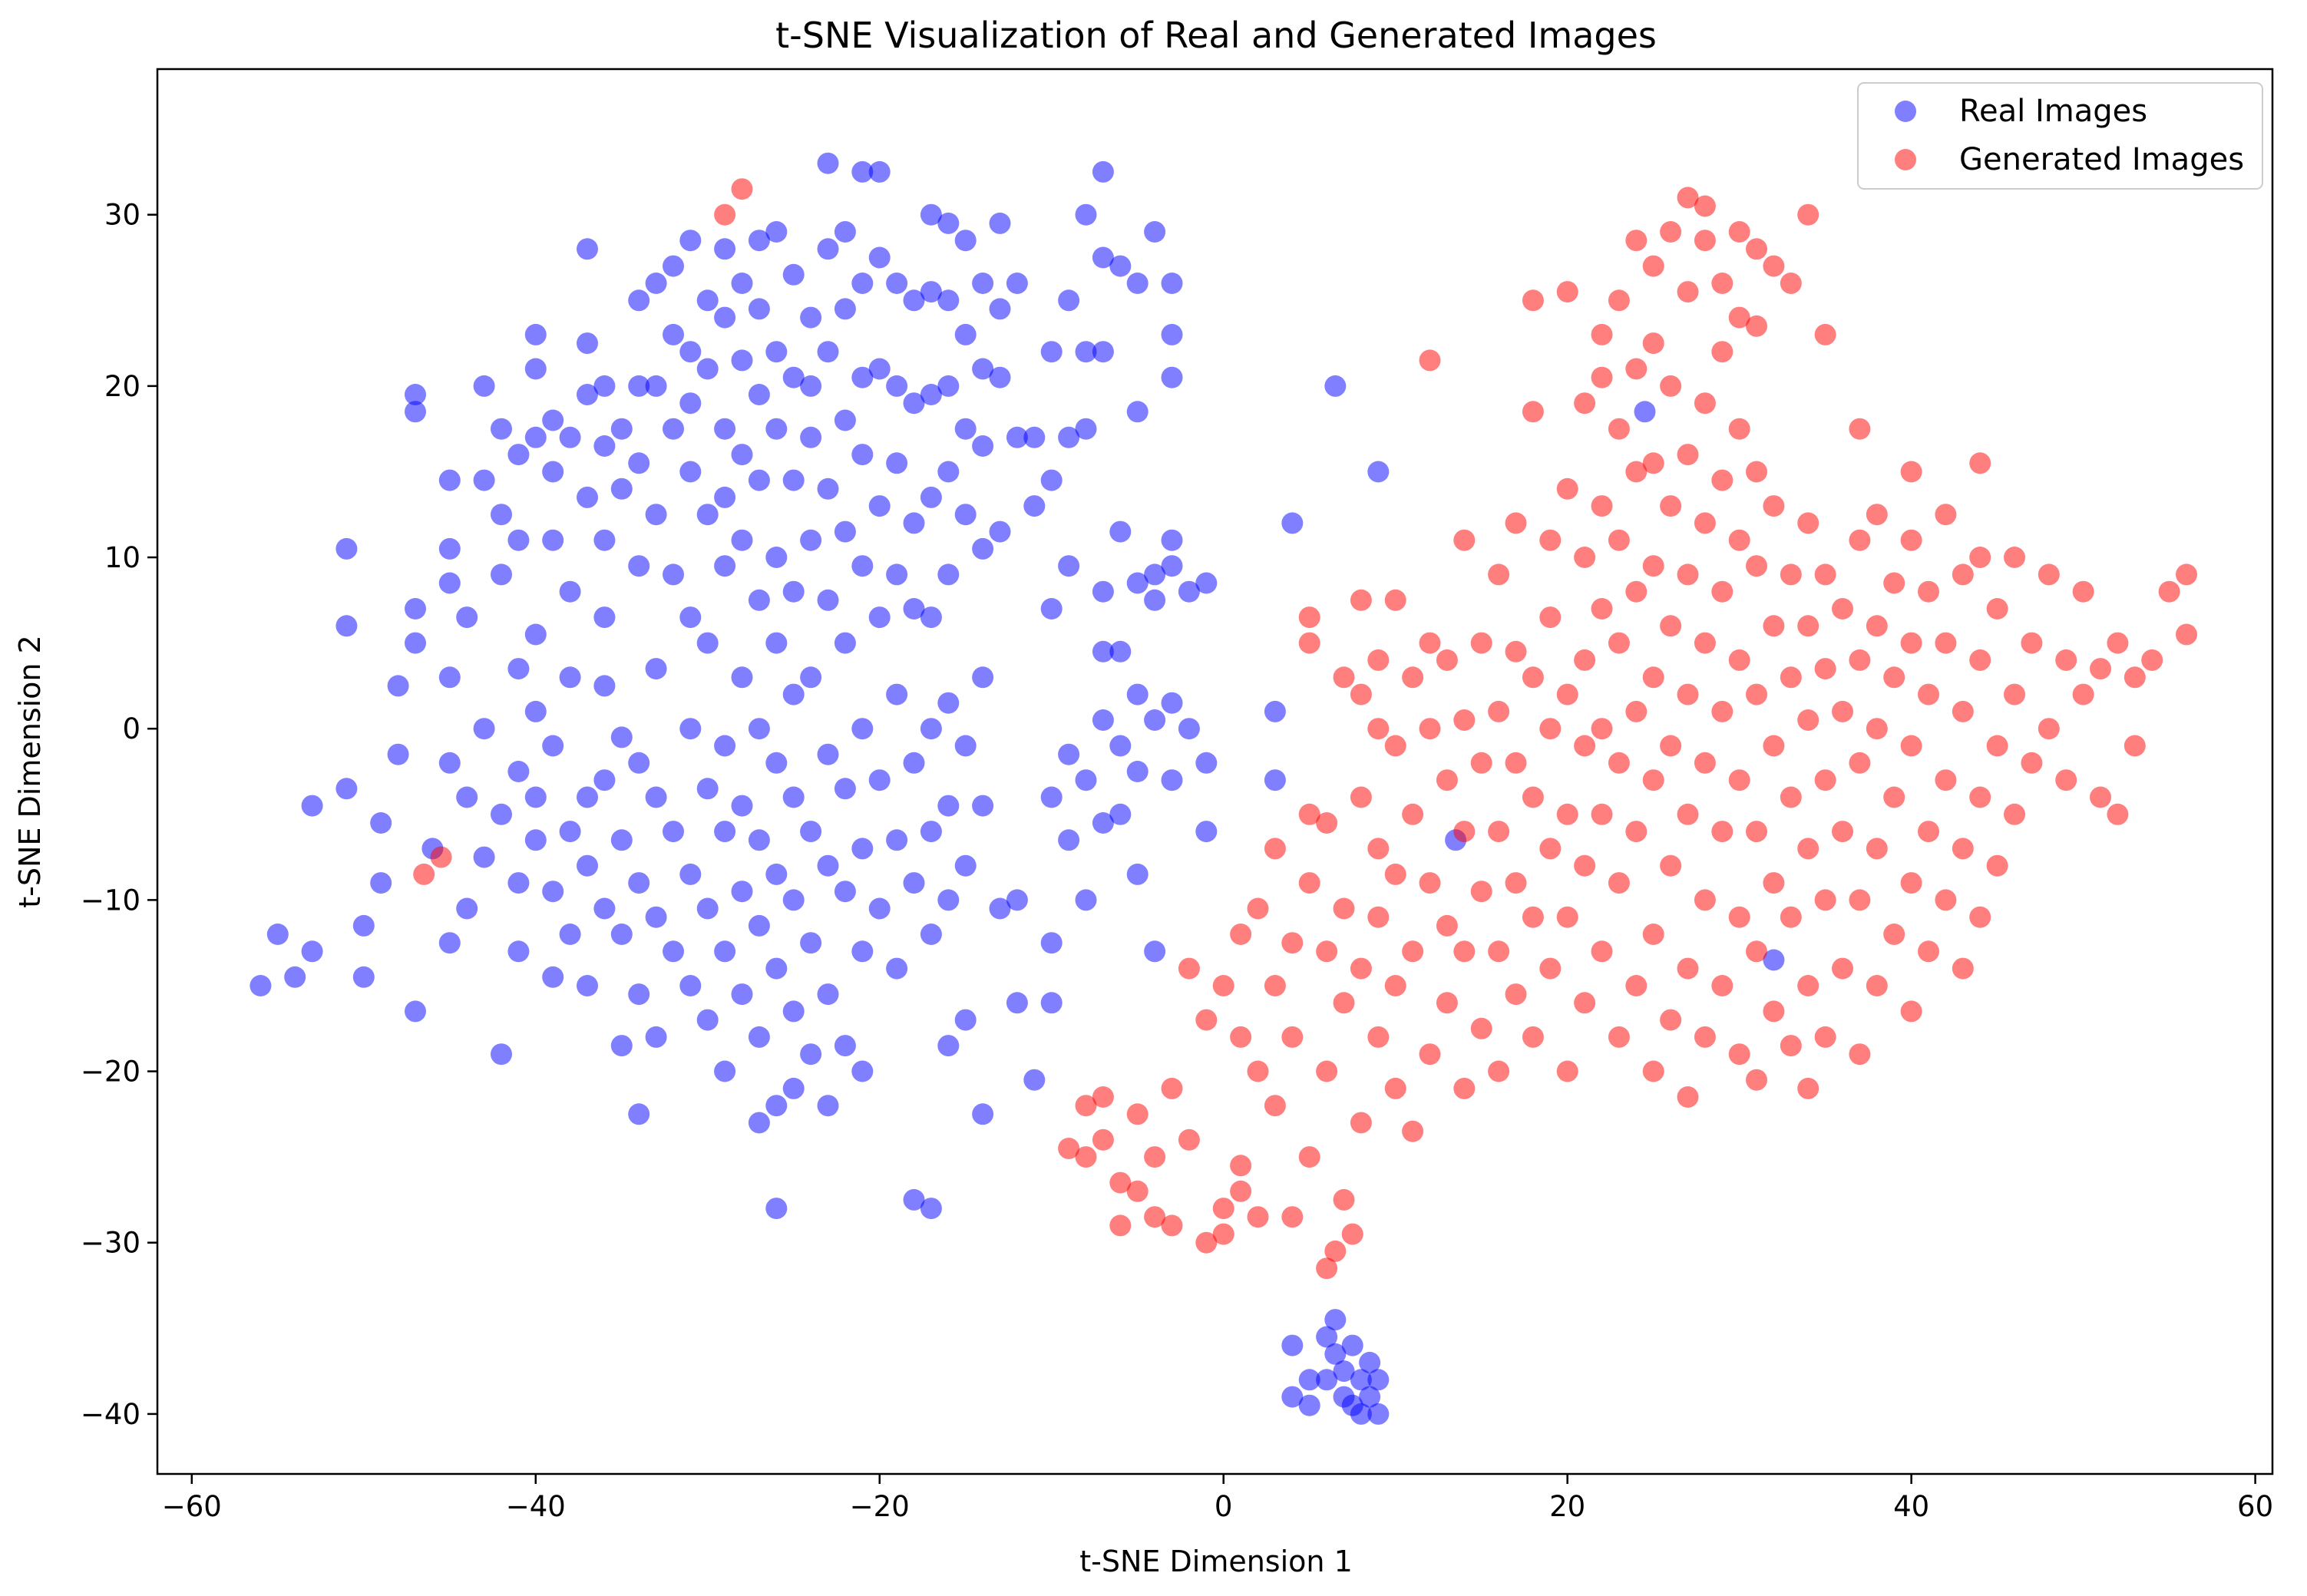 This screenshot has height=1596, width=2307. I want to click on x-tick-label: −20, so click(880, 1506).